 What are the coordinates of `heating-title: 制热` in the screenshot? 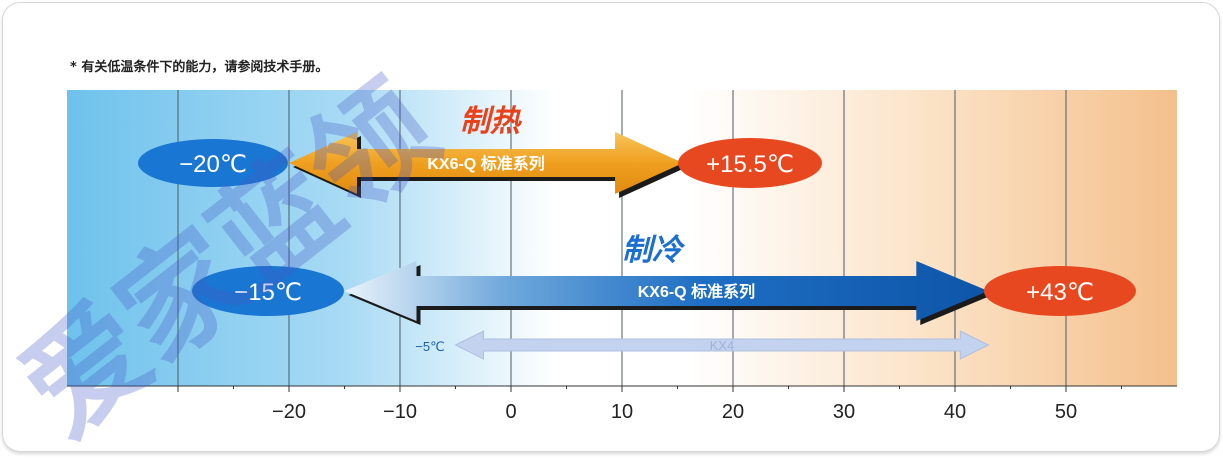 It's located at (491, 121).